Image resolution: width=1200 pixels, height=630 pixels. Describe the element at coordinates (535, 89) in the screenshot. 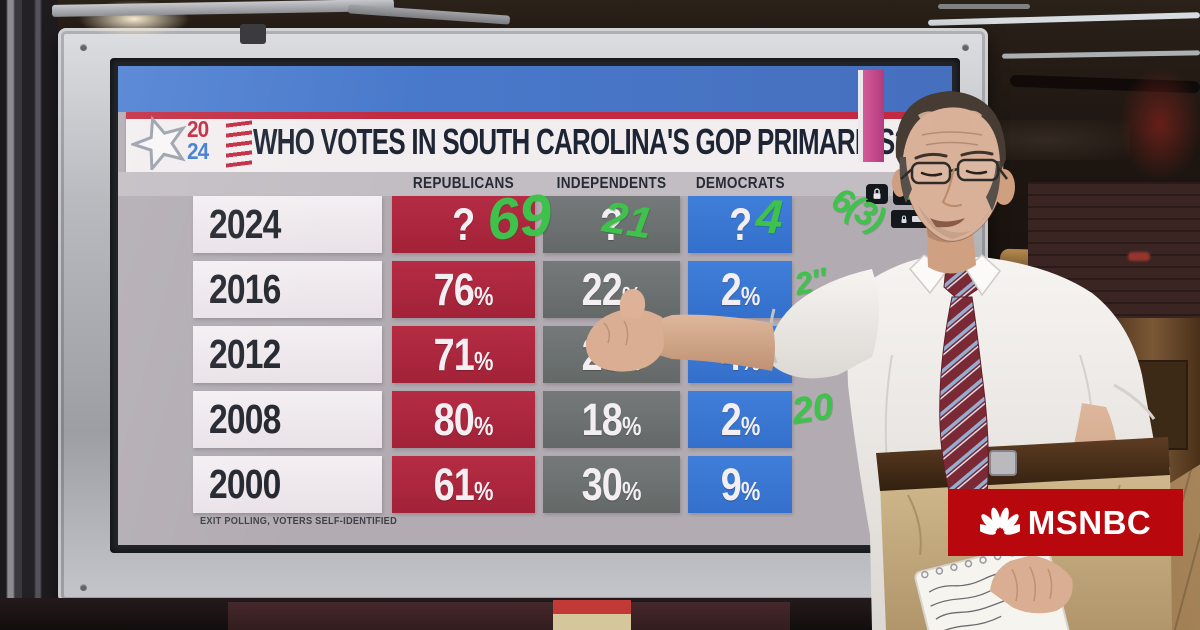

I see `top-blue-band` at that location.